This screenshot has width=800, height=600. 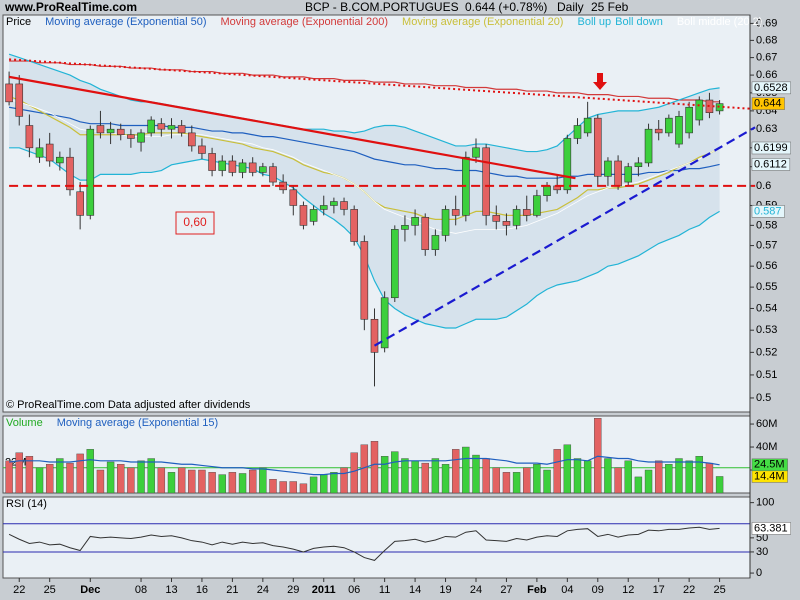 What do you see at coordinates (762, 552) in the screenshot?
I see `y-tick-label: 30` at bounding box center [762, 552].